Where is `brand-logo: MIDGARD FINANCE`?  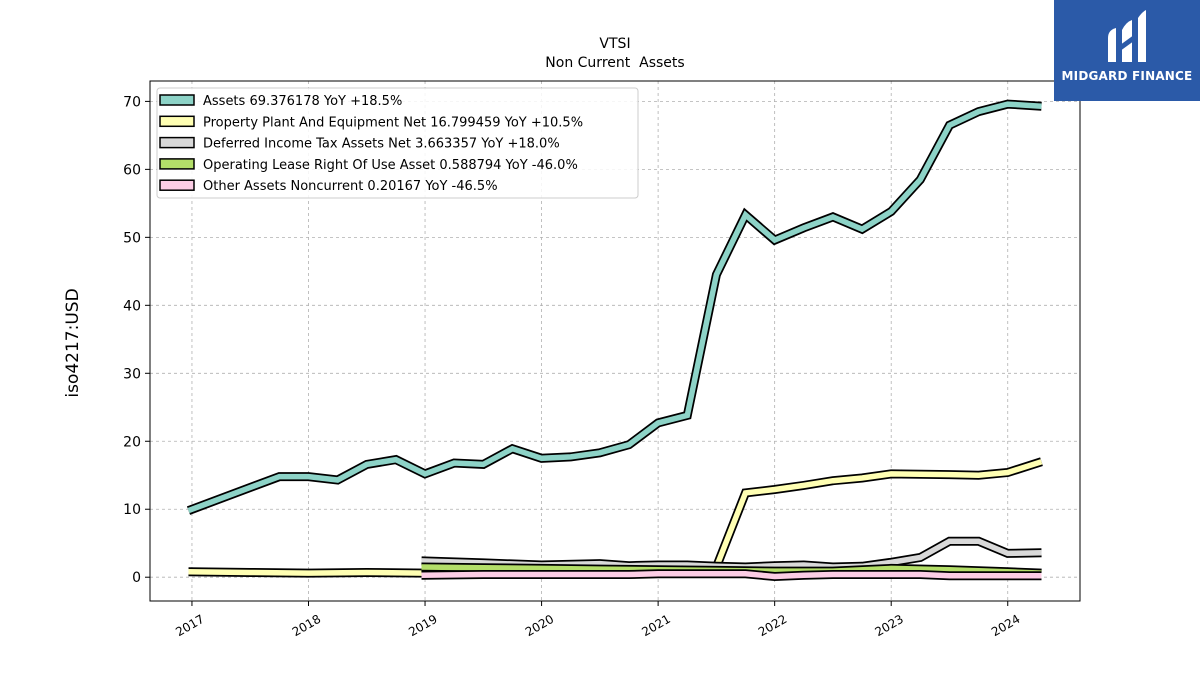 brand-logo: MIDGARD FINANCE is located at coordinates (1127, 50).